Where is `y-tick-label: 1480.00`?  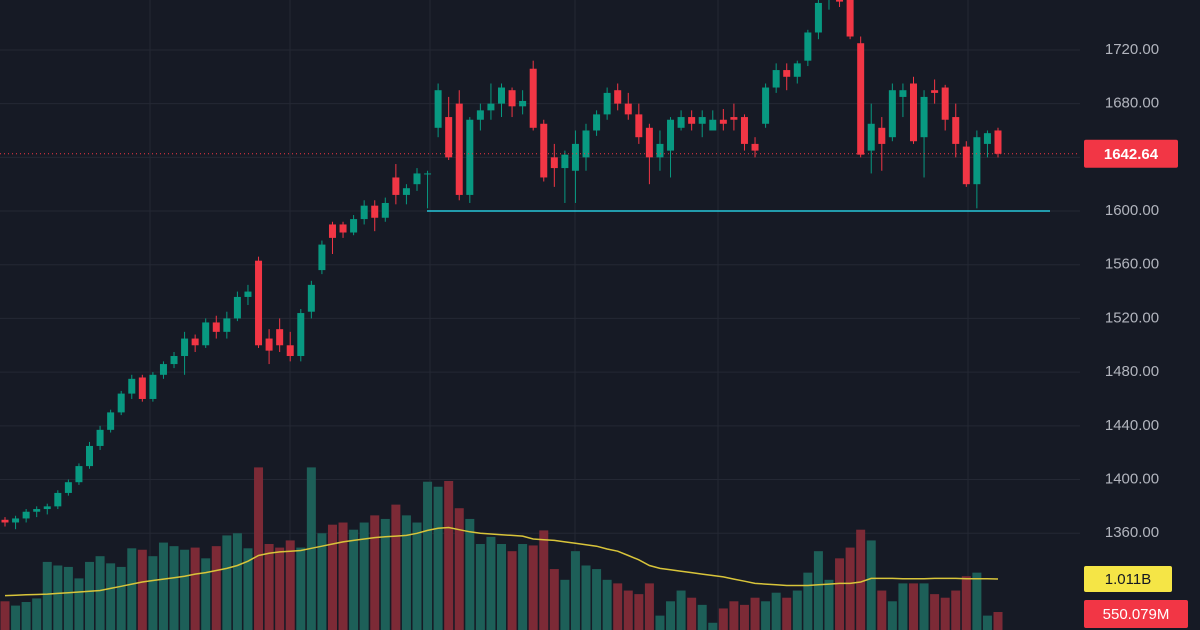
y-tick-label: 1480.00 is located at coordinates (1132, 371).